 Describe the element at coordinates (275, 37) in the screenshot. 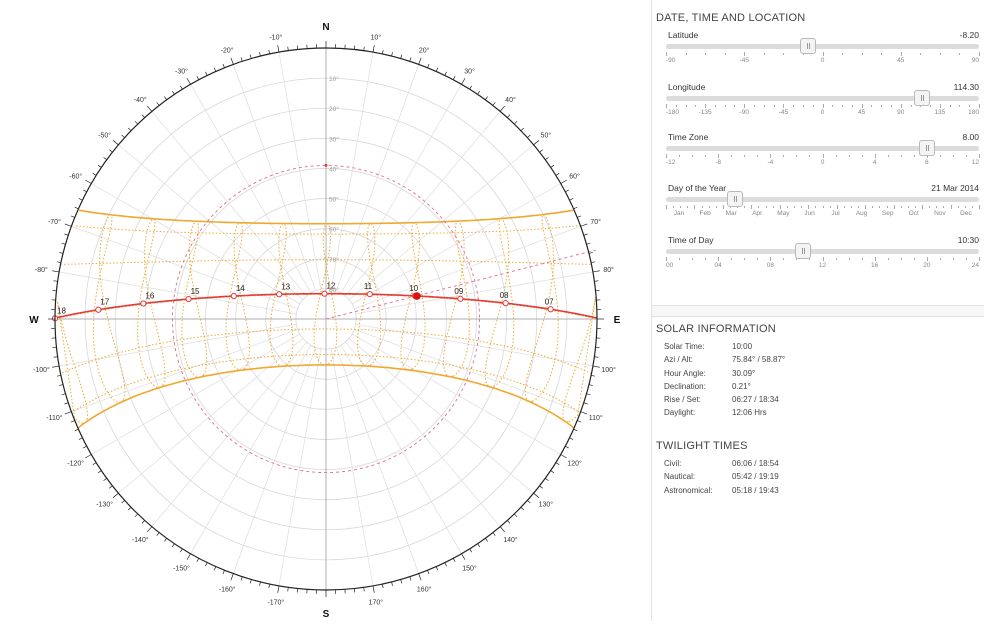

I see `azimuth-label: -10°` at that location.